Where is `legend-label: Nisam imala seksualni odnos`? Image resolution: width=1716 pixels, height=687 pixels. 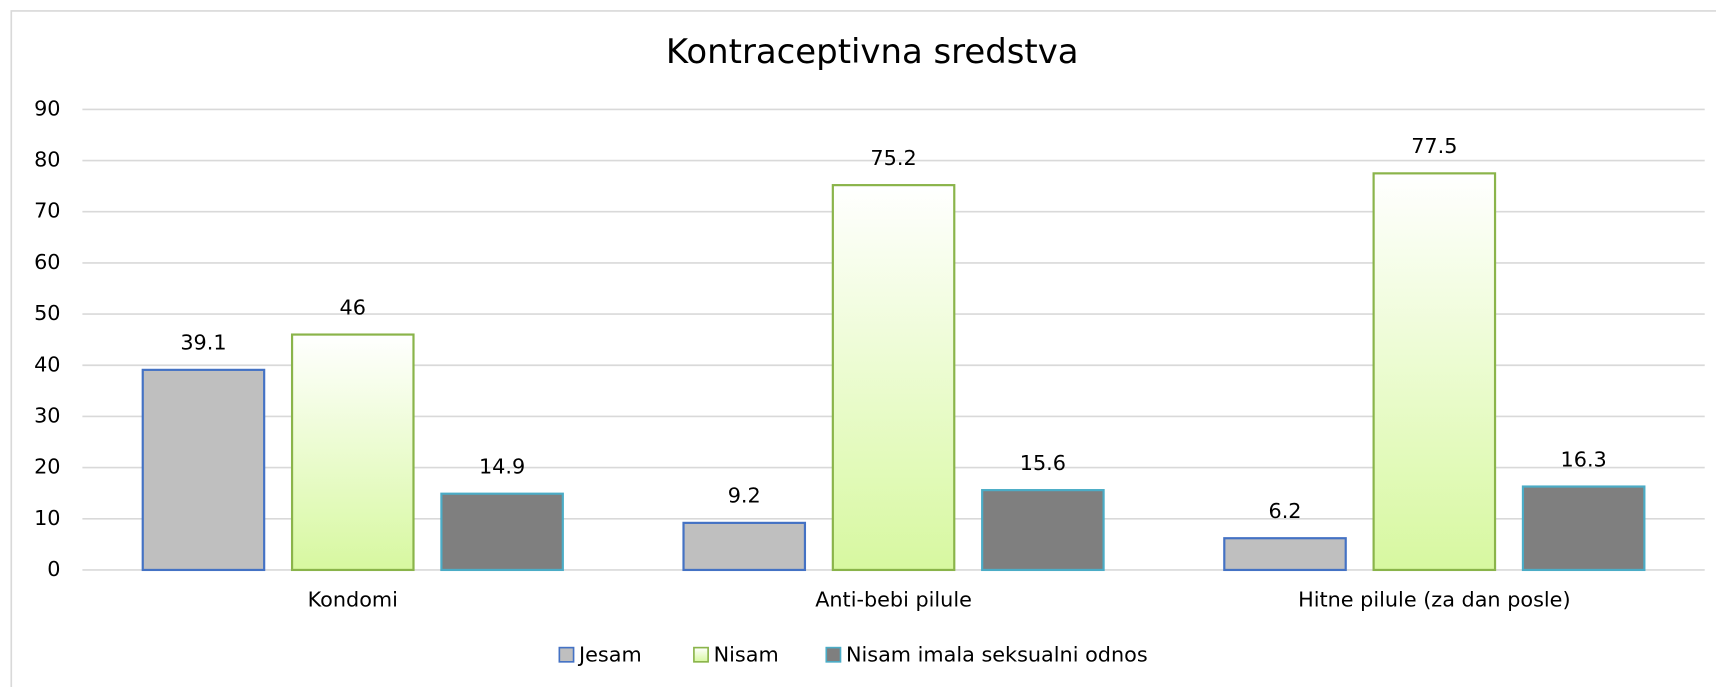 legend-label: Nisam imala seksualni odnos is located at coordinates (997, 654).